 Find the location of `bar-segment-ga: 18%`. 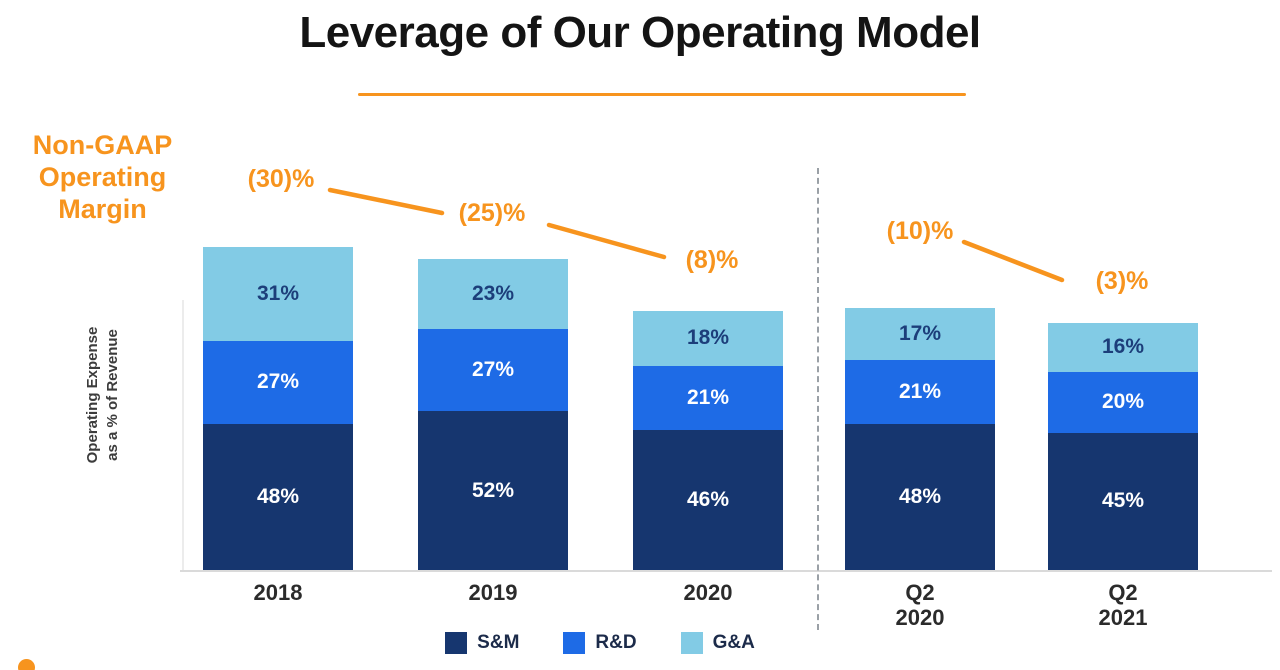

bar-segment-ga: 18% is located at coordinates (708, 338).